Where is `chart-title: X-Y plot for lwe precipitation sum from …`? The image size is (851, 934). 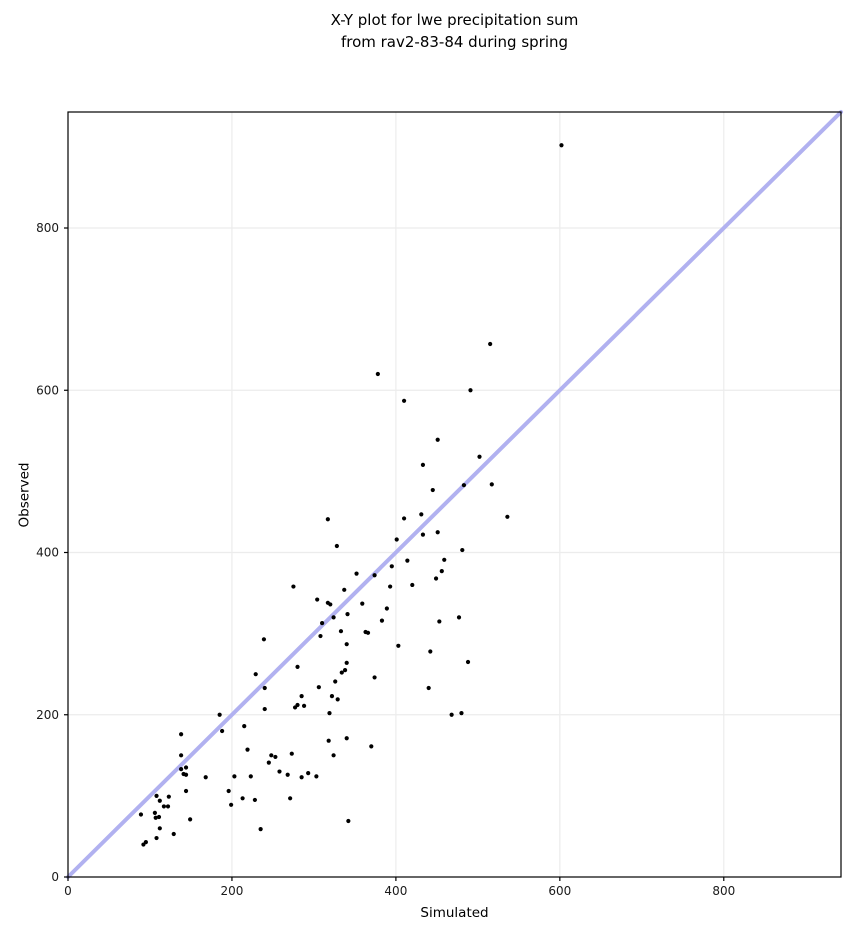 chart-title: X-Y plot for lwe precipitation sum from … is located at coordinates (454, 32).